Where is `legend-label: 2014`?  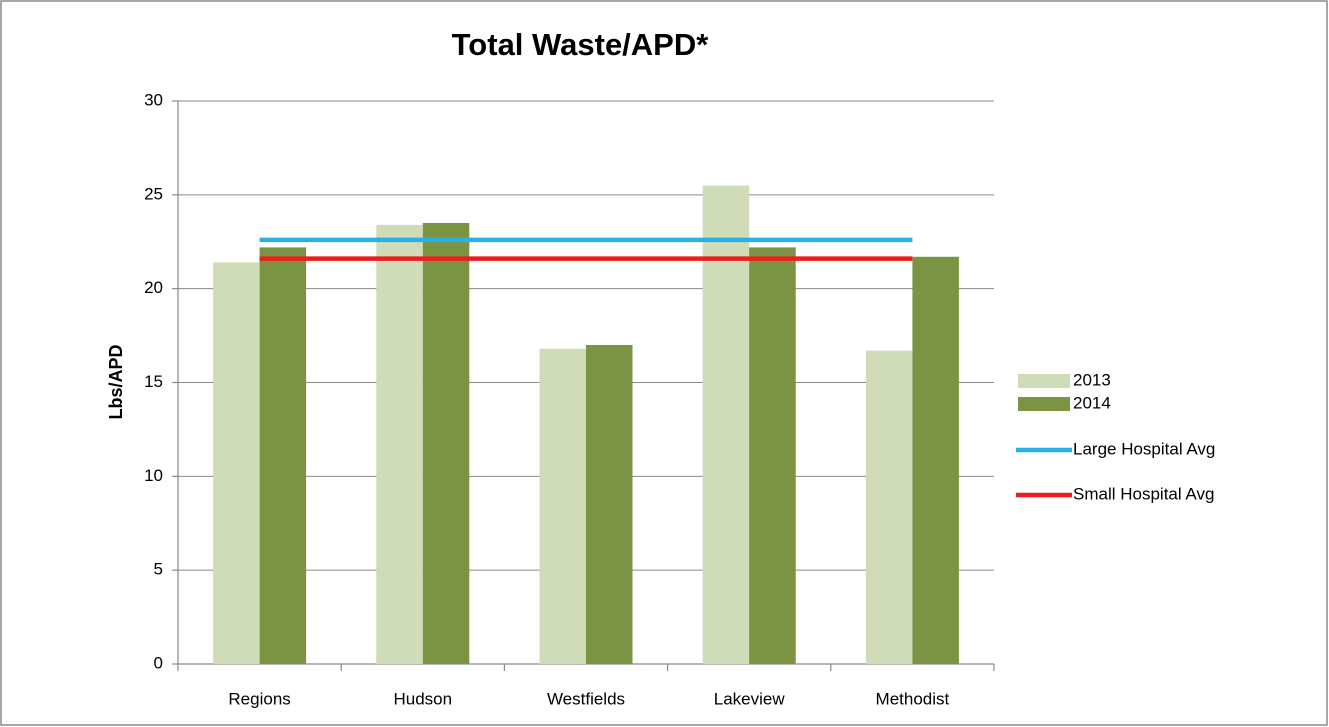 legend-label: 2014 is located at coordinates (1092, 402).